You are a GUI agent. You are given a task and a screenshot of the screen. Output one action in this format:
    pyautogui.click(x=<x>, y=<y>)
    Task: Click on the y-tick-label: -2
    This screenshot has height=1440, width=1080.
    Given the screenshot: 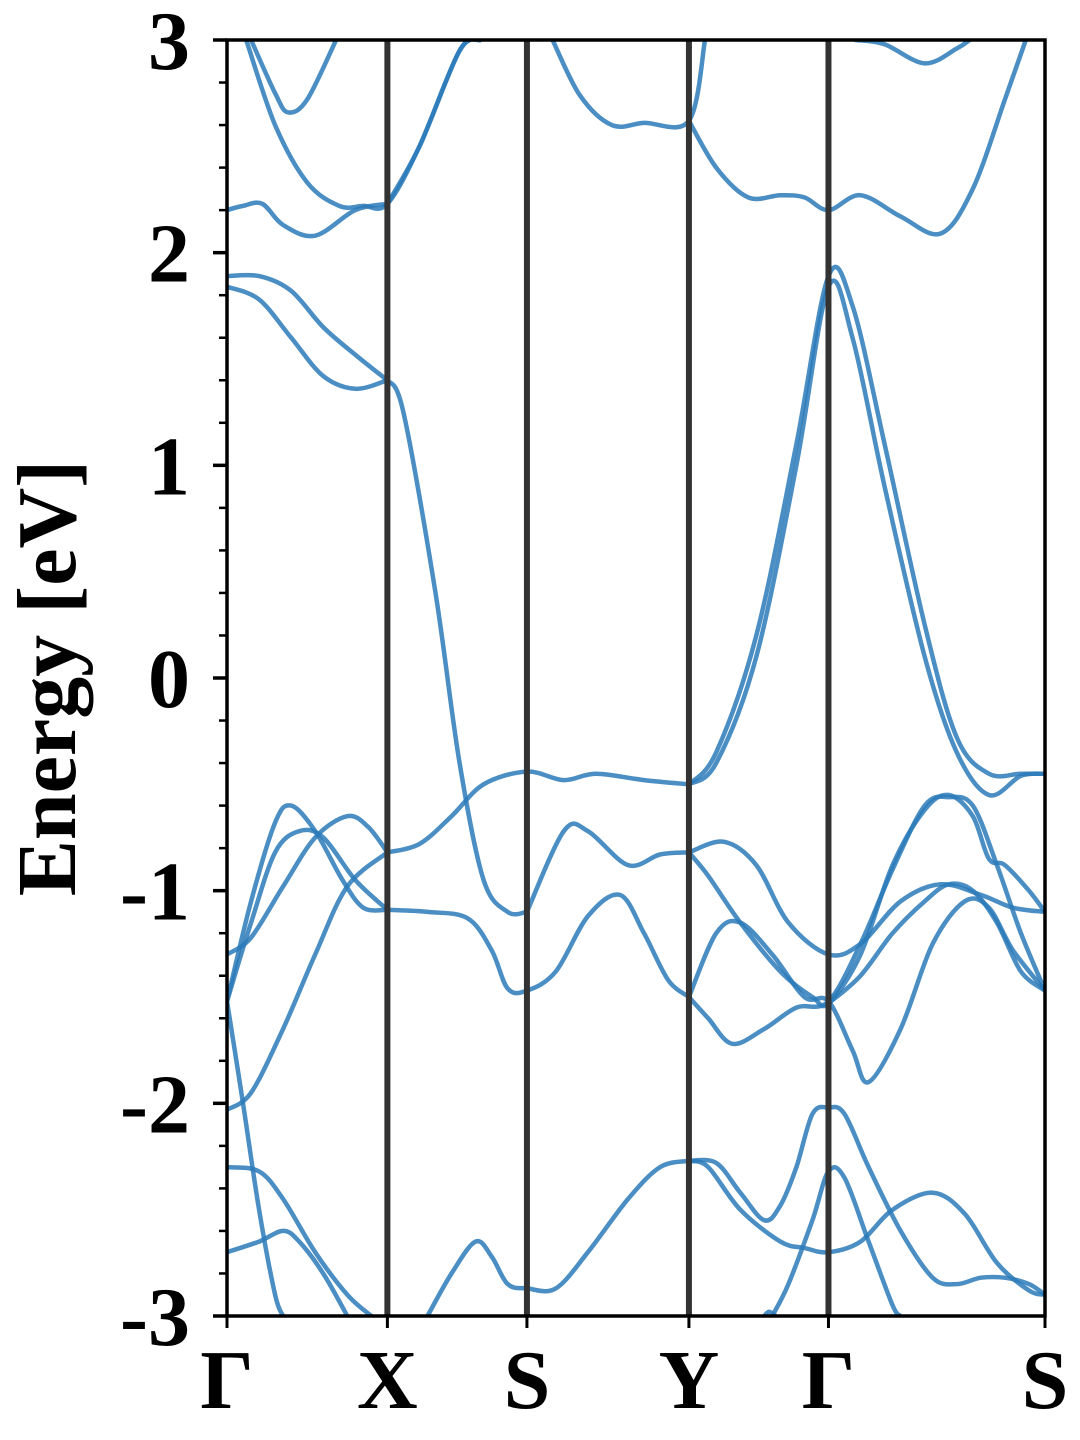 What is the action you would take?
    pyautogui.click(x=155, y=1104)
    